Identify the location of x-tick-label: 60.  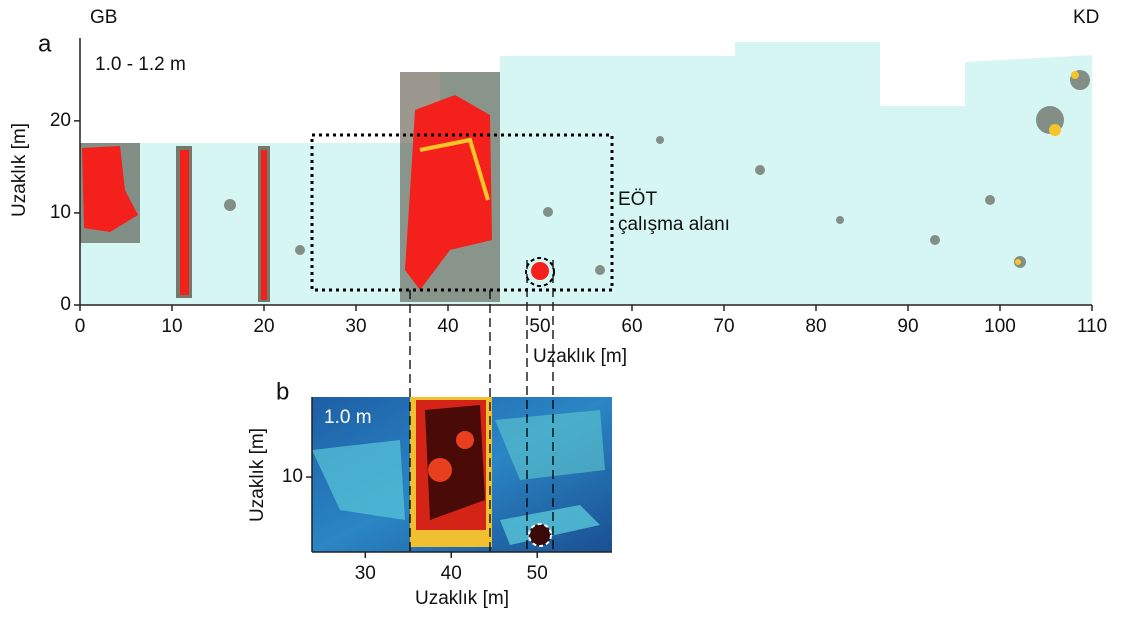
(631, 326).